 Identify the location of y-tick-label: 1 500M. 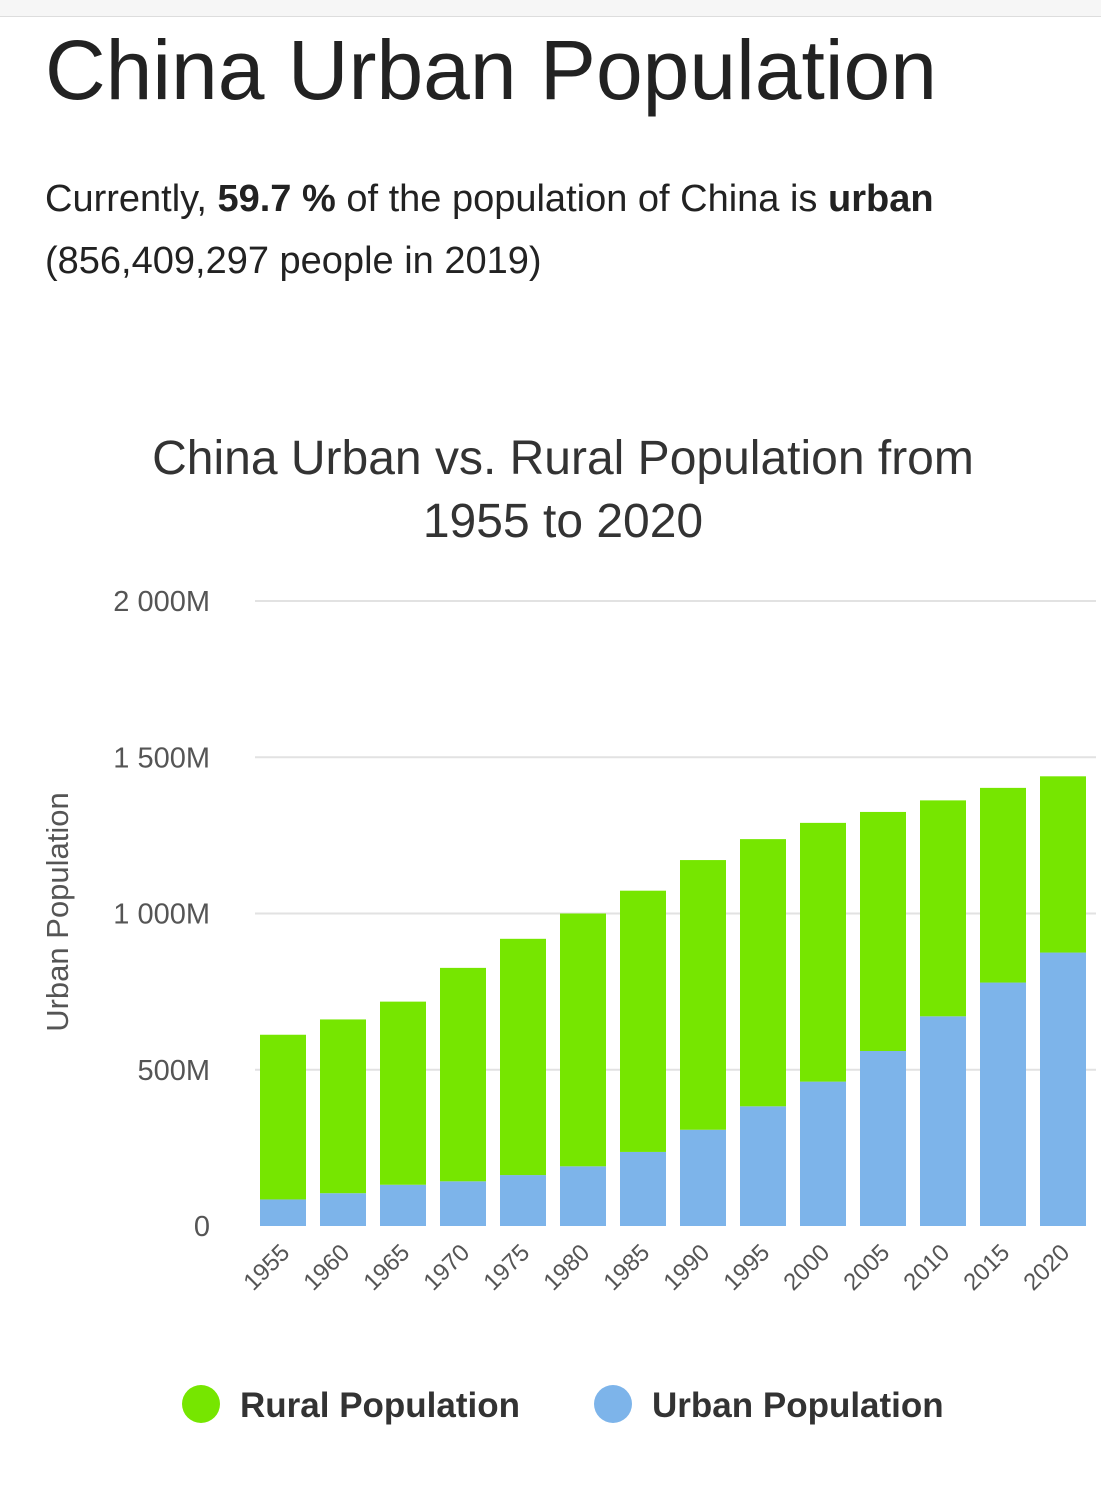
(161, 758).